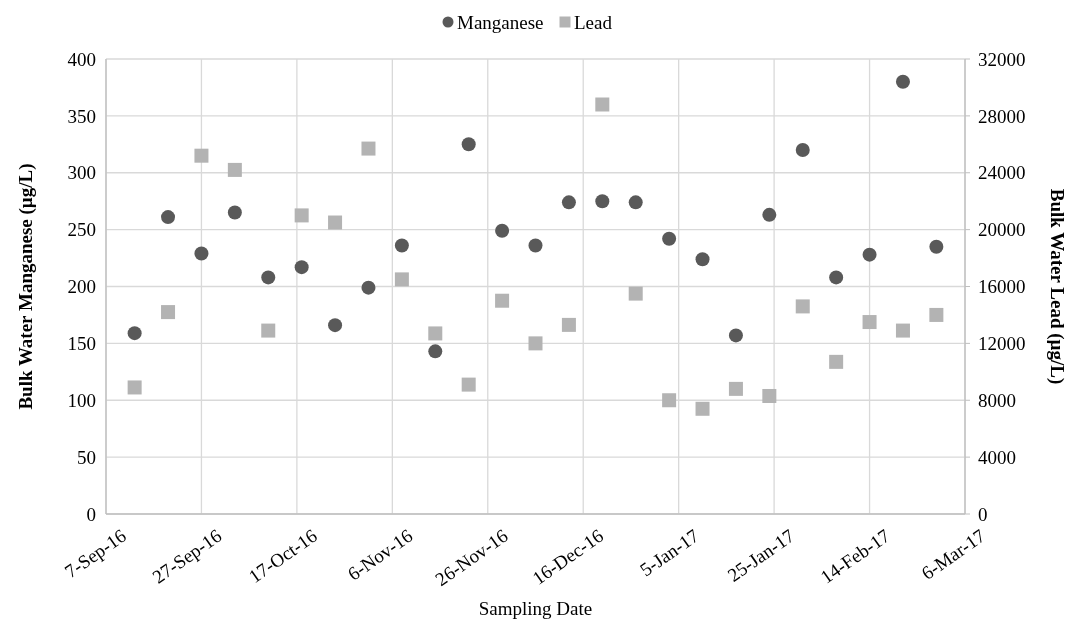  What do you see at coordinates (1002, 344) in the screenshot?
I see `y2-tick-label: 12000` at bounding box center [1002, 344].